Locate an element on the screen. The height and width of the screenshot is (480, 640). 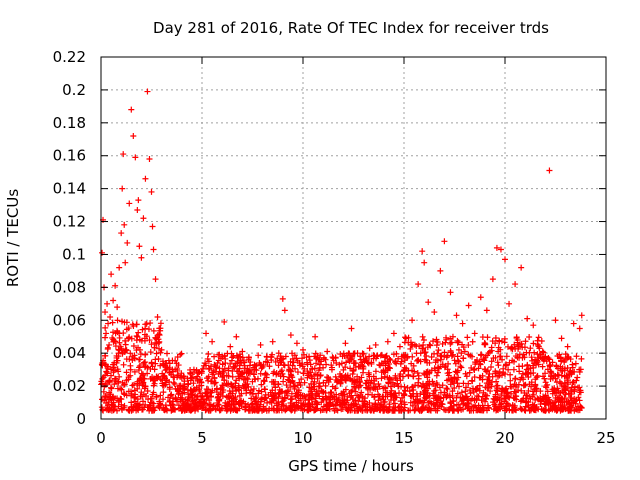
x-tick-label: 10 is located at coordinates (302, 438).